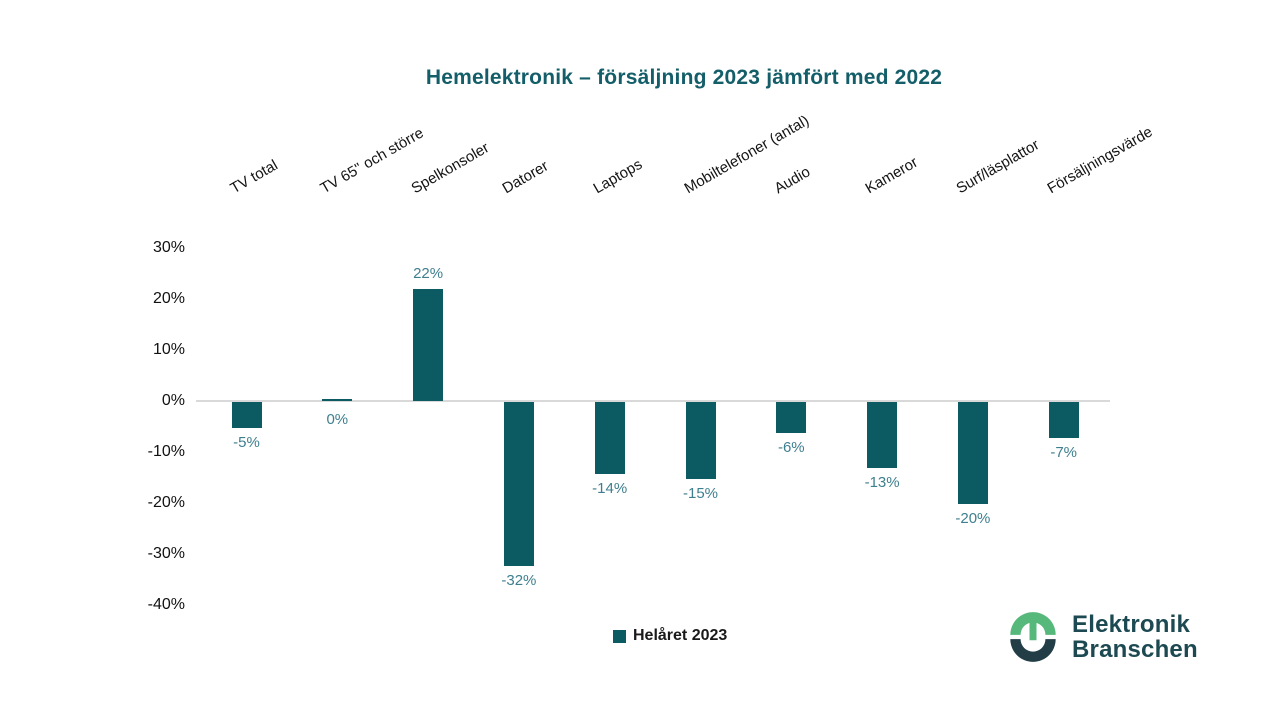 The width and height of the screenshot is (1280, 720). I want to click on bar-kameror, so click(882, 435).